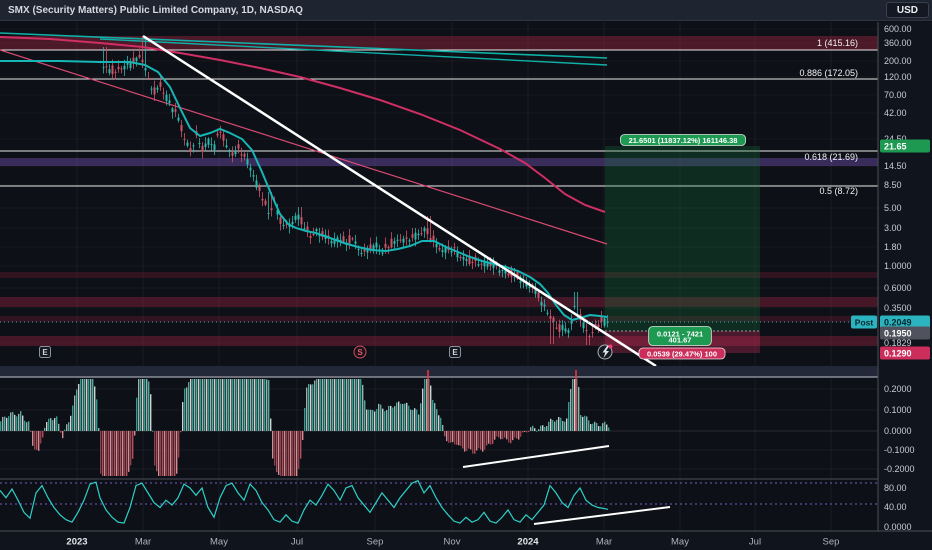 The image size is (932, 550). I want to click on currency-toggle-button: USD, so click(907, 10).